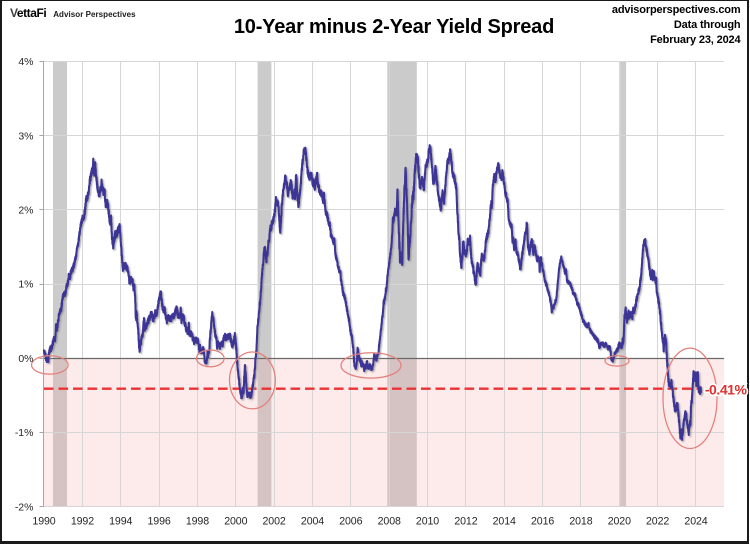  Describe the element at coordinates (25, 285) in the screenshot. I see `svg-text: 1%` at that location.